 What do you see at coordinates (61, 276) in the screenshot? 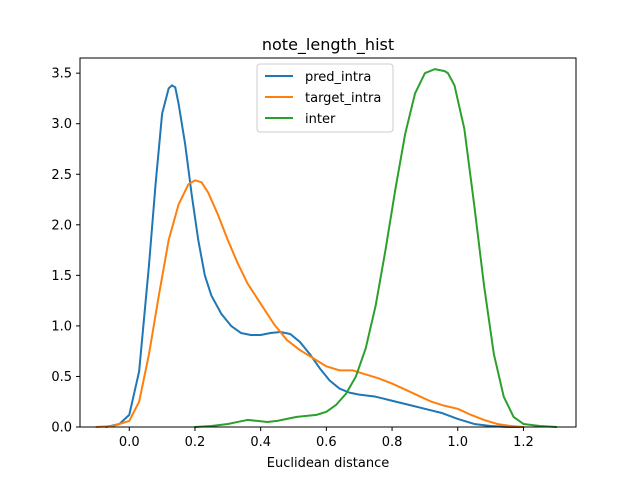
I see `y-tick-label: 1.5` at bounding box center [61, 276].